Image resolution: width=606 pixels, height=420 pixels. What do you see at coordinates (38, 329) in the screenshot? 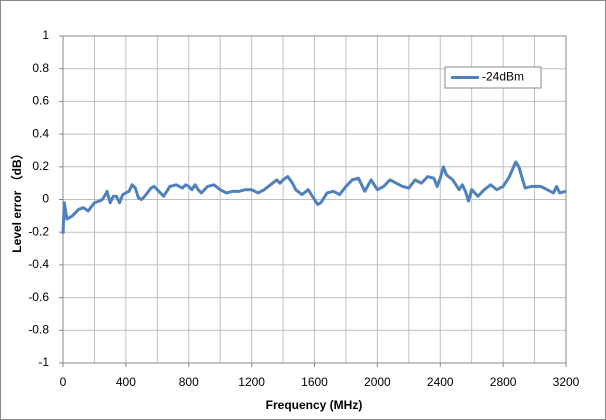
I see `y-tick-label: -0.8` at bounding box center [38, 329].